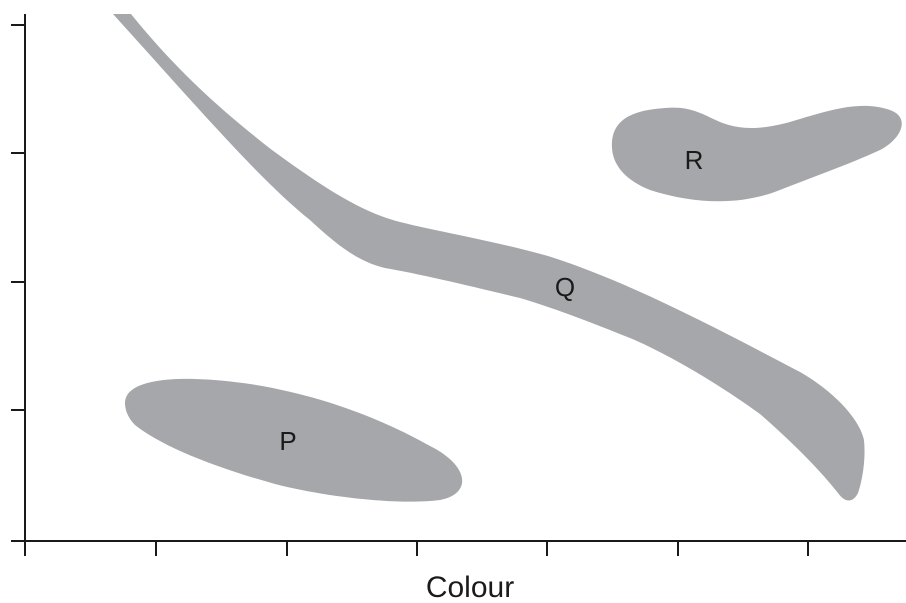  Describe the element at coordinates (565, 287) in the screenshot. I see `region-q-label: Q` at that location.